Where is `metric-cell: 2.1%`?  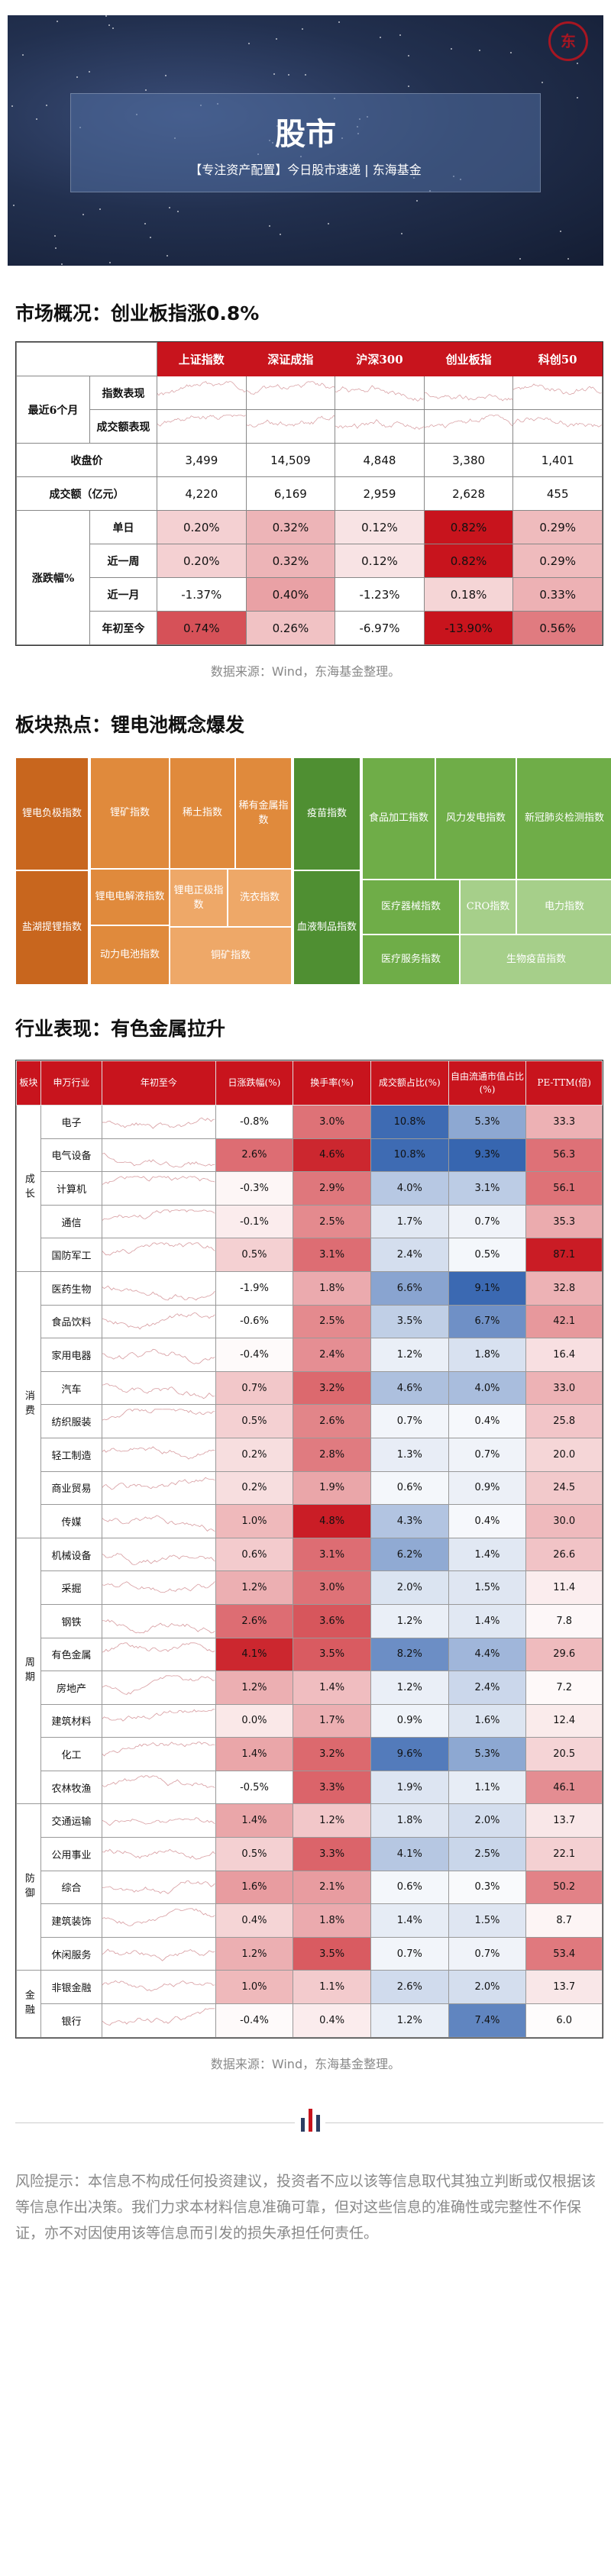
metric-cell: 2.1% is located at coordinates (332, 1887).